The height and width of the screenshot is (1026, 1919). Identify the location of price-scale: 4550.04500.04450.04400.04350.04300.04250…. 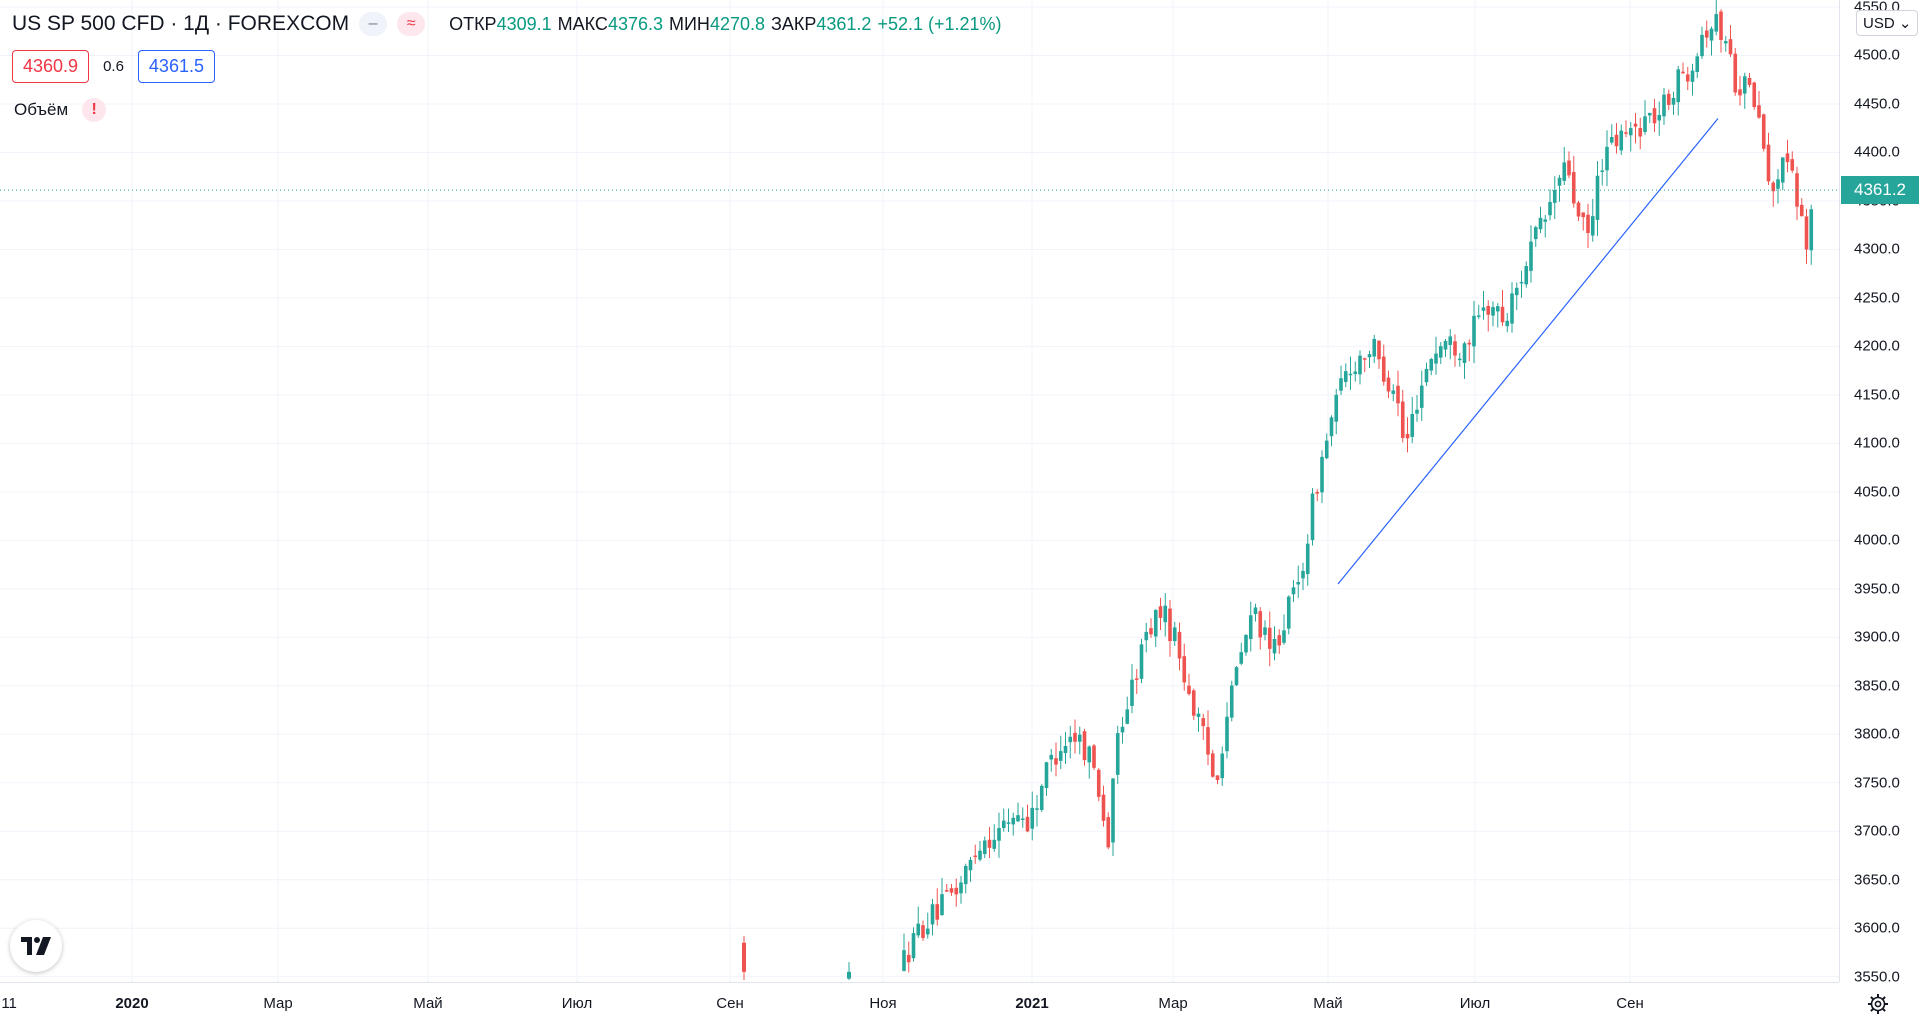
(1879, 493).